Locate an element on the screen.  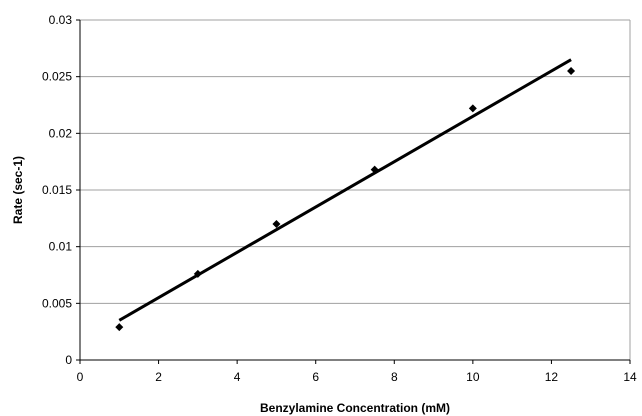
y-tick-label: 0.02 is located at coordinates (61, 133).